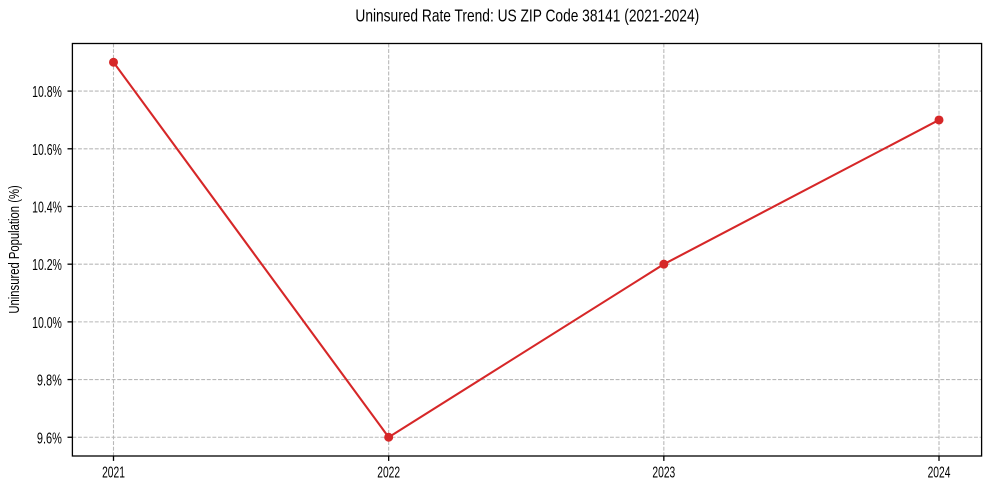  What do you see at coordinates (47, 265) in the screenshot?
I see `svg-text: 10.2%` at bounding box center [47, 265].